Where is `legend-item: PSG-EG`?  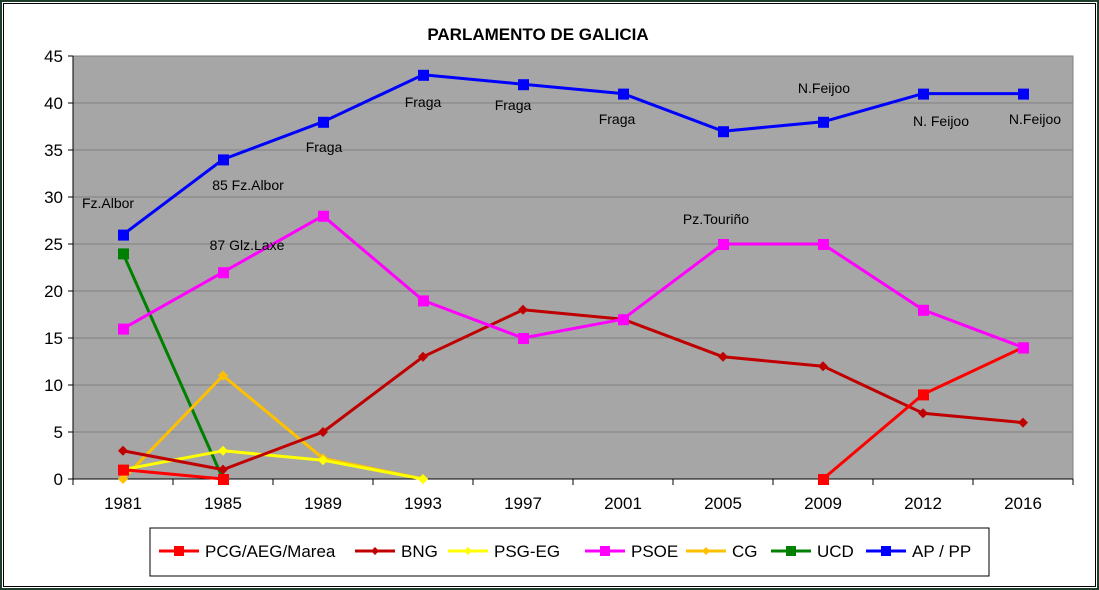
legend-item: PSG-EG is located at coordinates (504, 551).